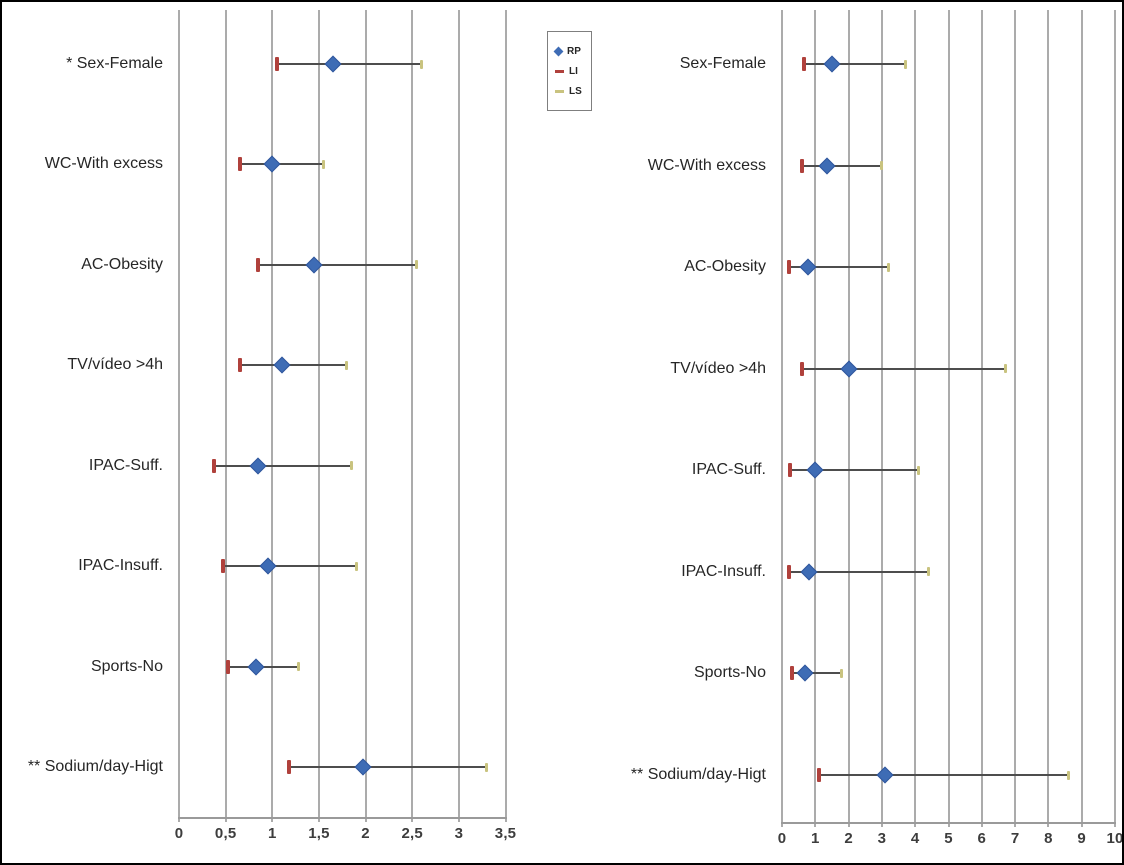 This screenshot has height=865, width=1124. I want to click on x-tick-label: 5, so click(948, 838).